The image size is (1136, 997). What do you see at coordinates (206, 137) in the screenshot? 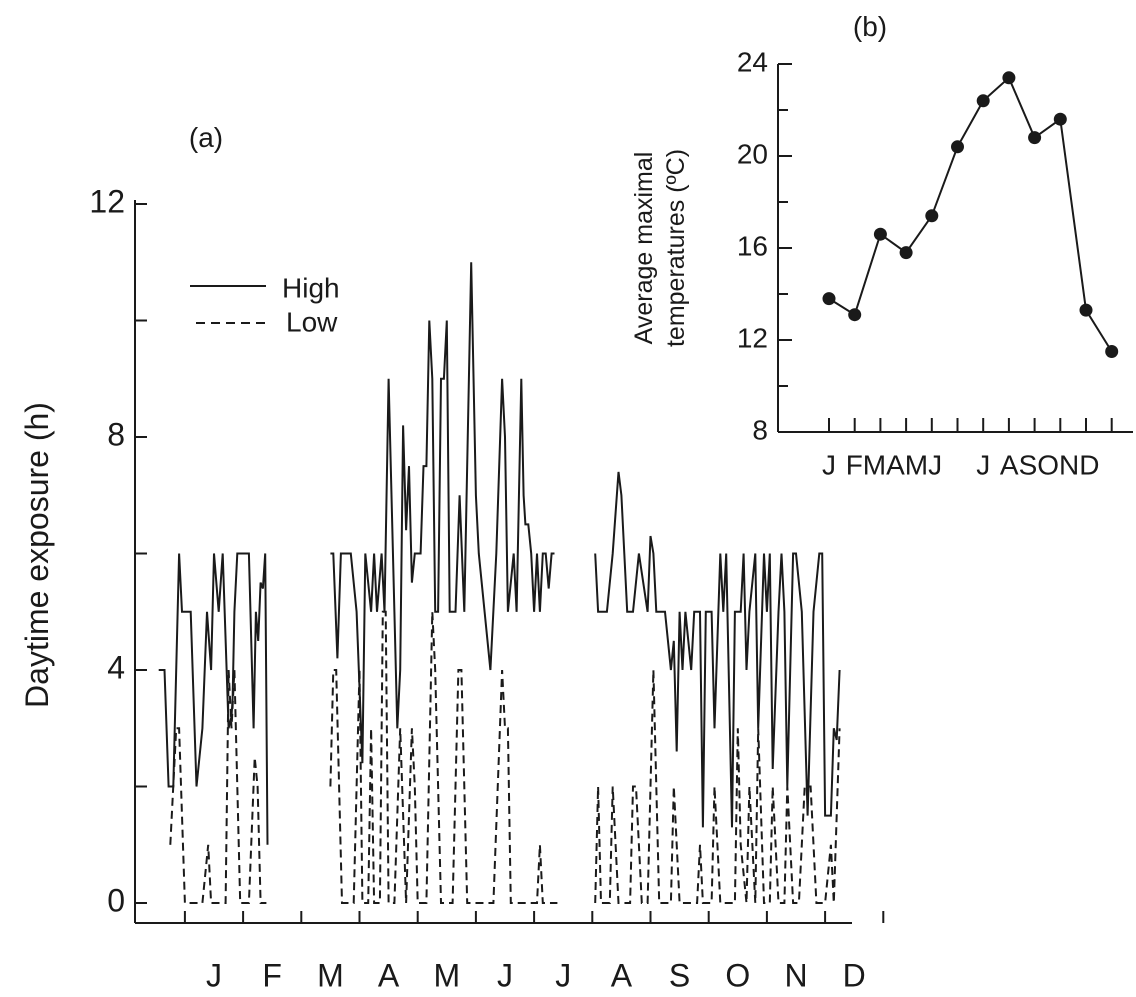
I see `panel-a-label: (a)` at bounding box center [206, 137].